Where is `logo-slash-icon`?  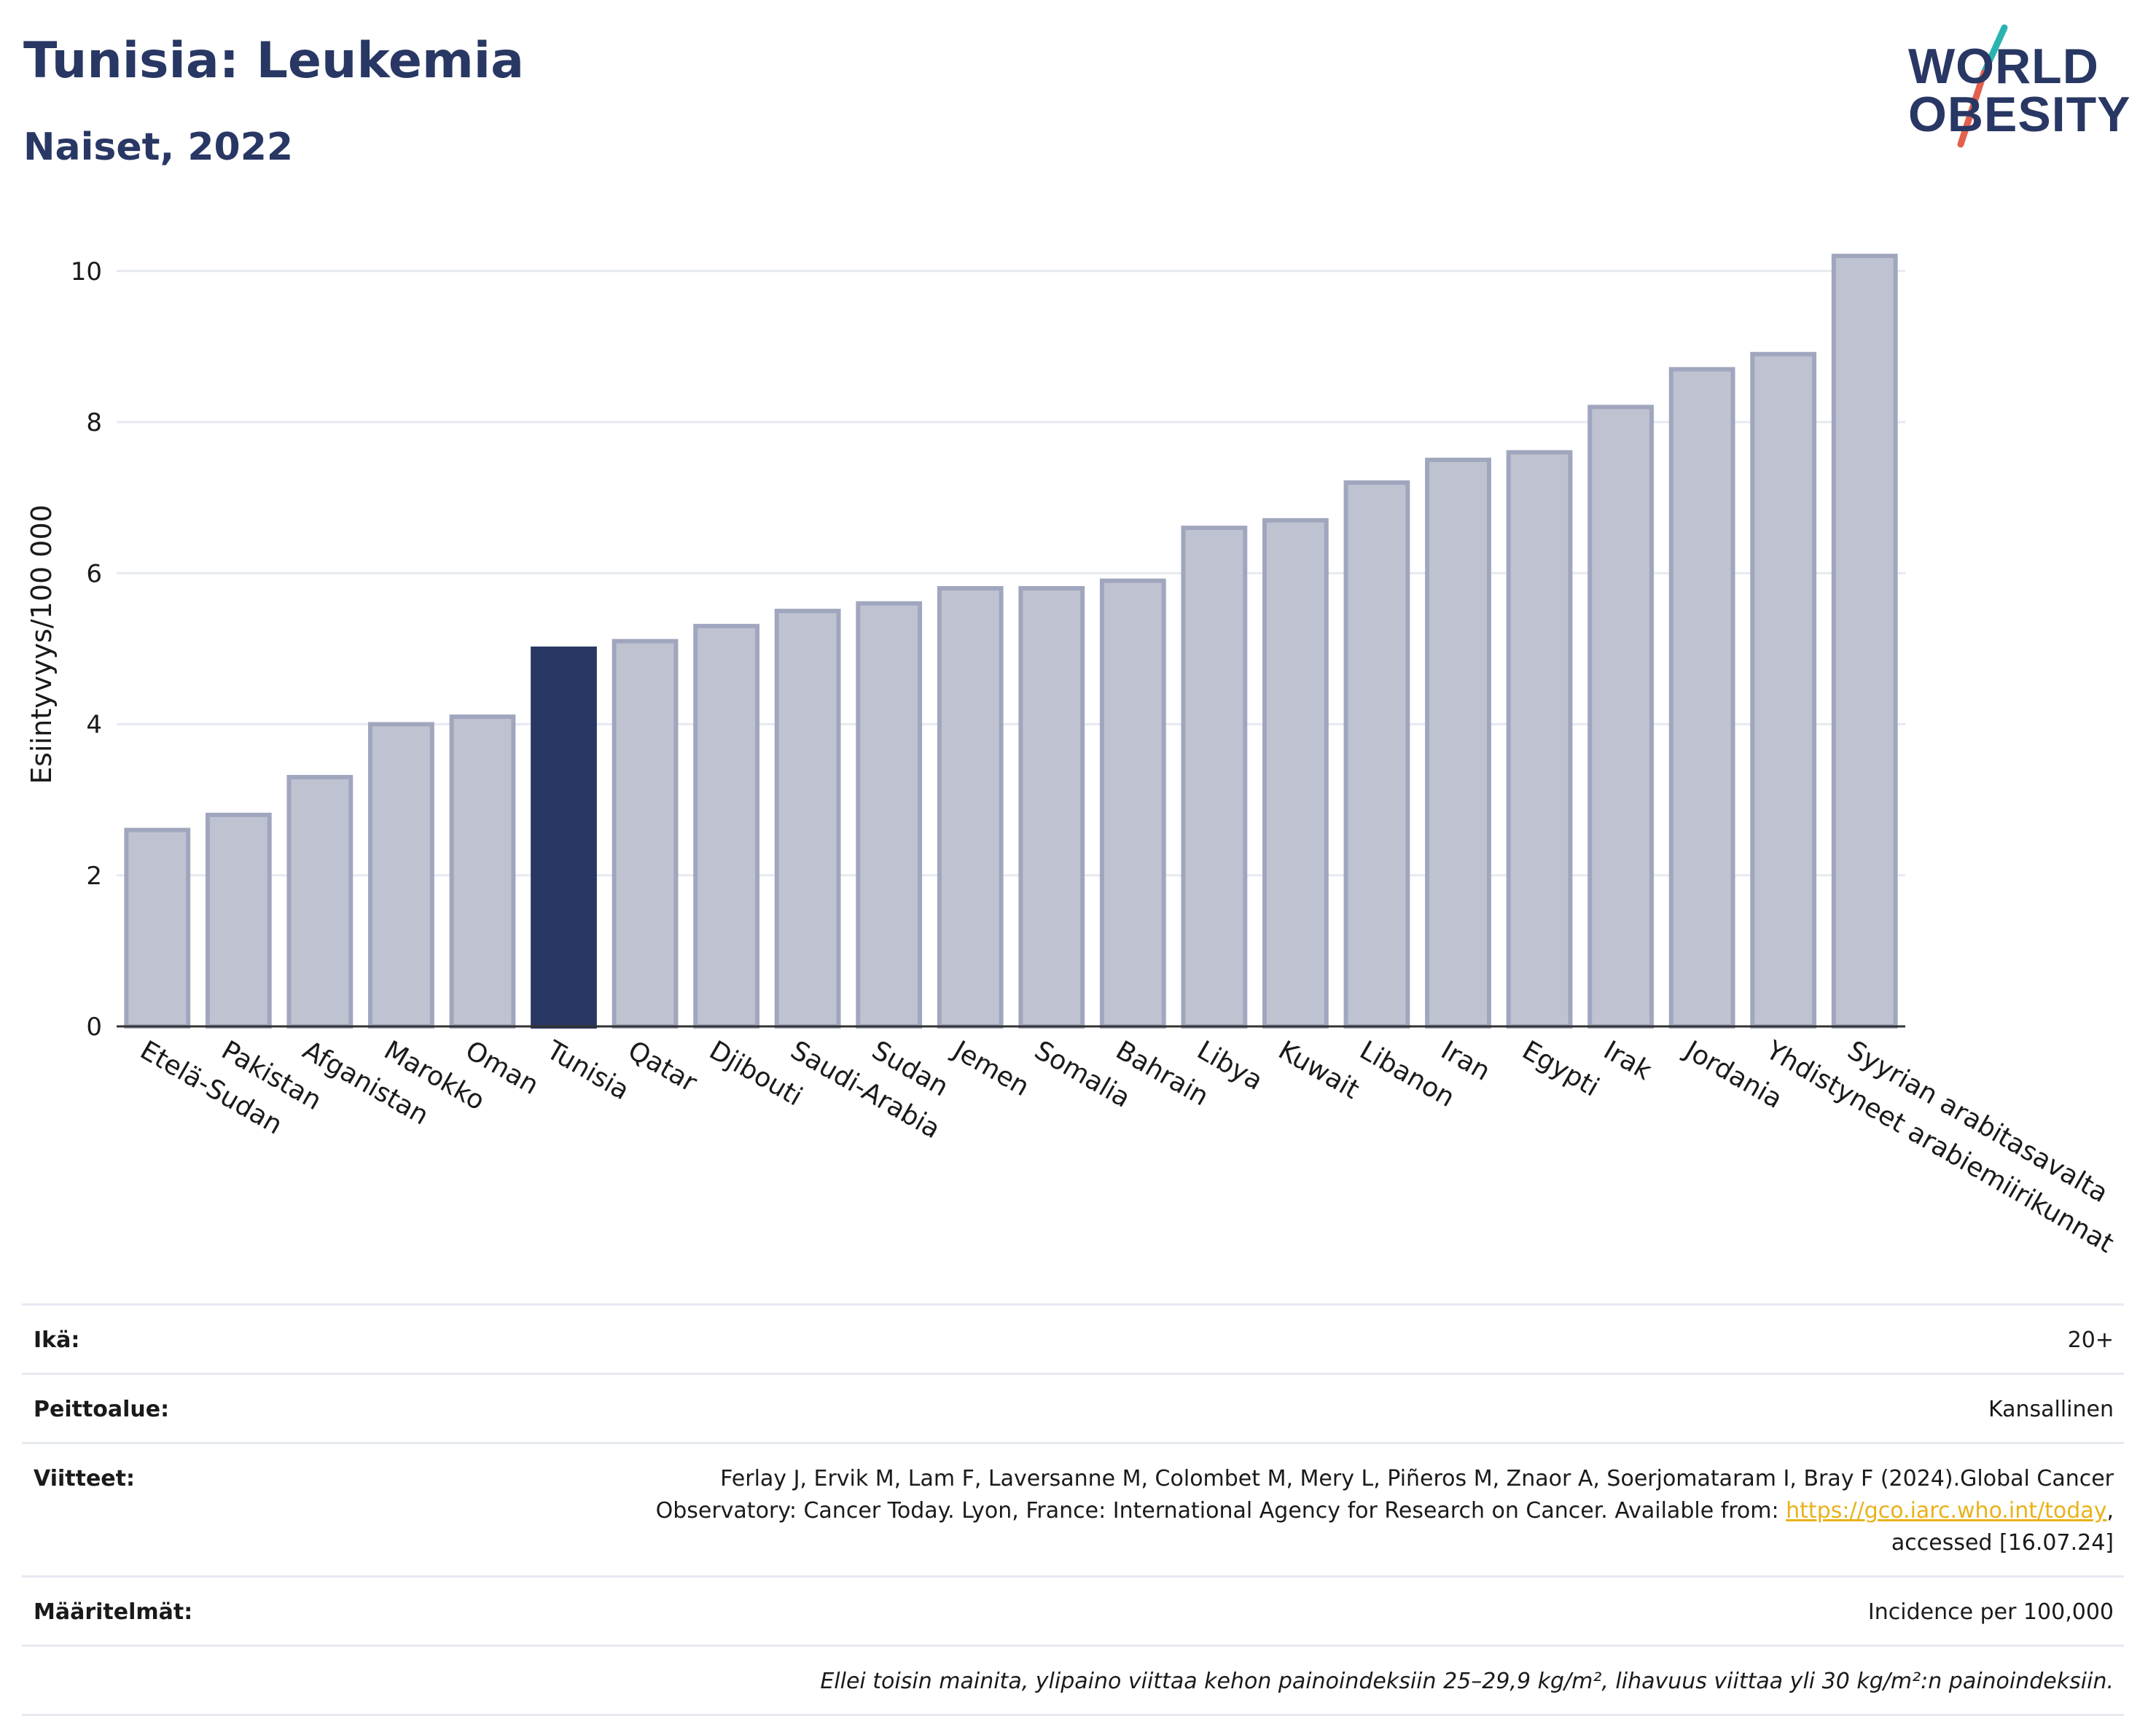
logo-slash-icon is located at coordinates (1983, 86).